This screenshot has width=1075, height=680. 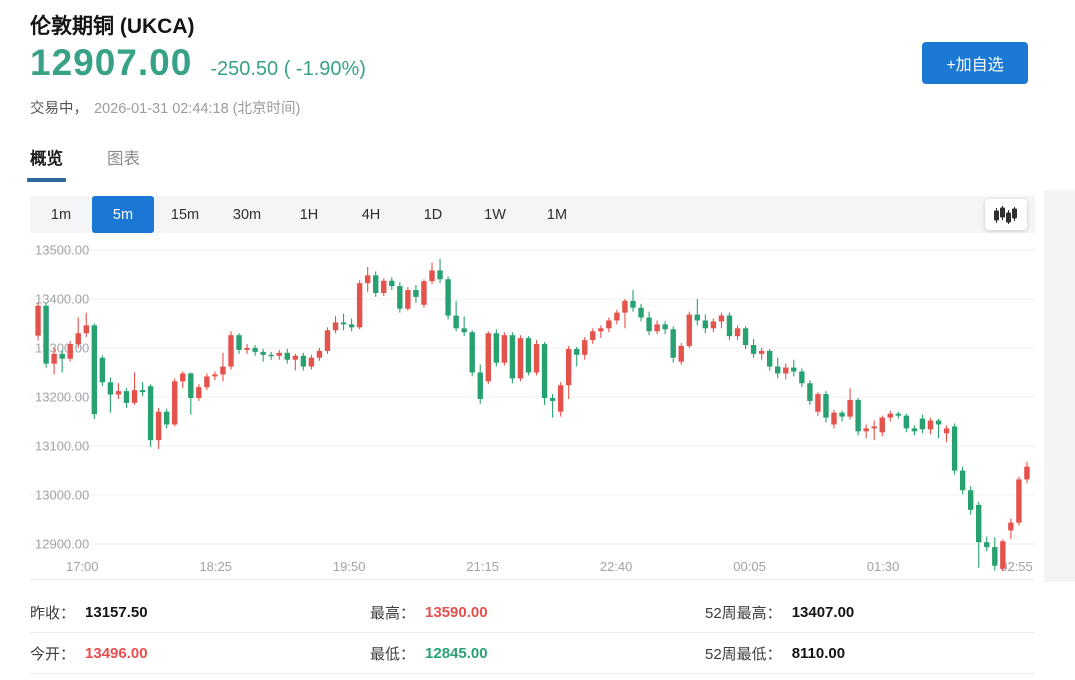 I want to click on y-axis-label: 12900.00, so click(x=62, y=544).